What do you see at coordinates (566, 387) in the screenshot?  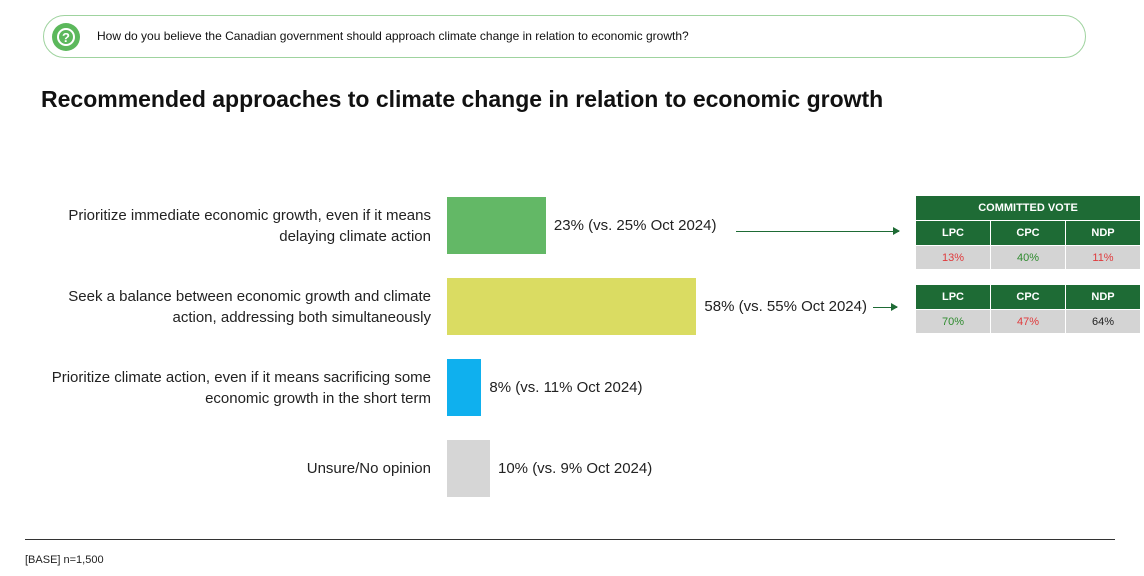 I see `data-label: 8% (vs. 11% Oct 2024)` at bounding box center [566, 387].